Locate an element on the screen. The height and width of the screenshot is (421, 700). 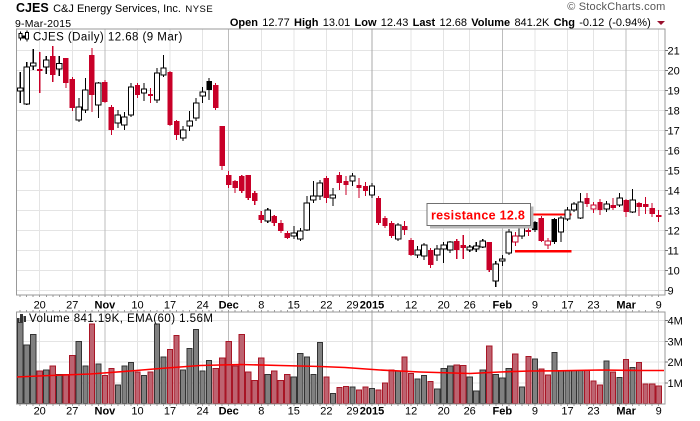
svg-text: 14 is located at coordinates (674, 192).